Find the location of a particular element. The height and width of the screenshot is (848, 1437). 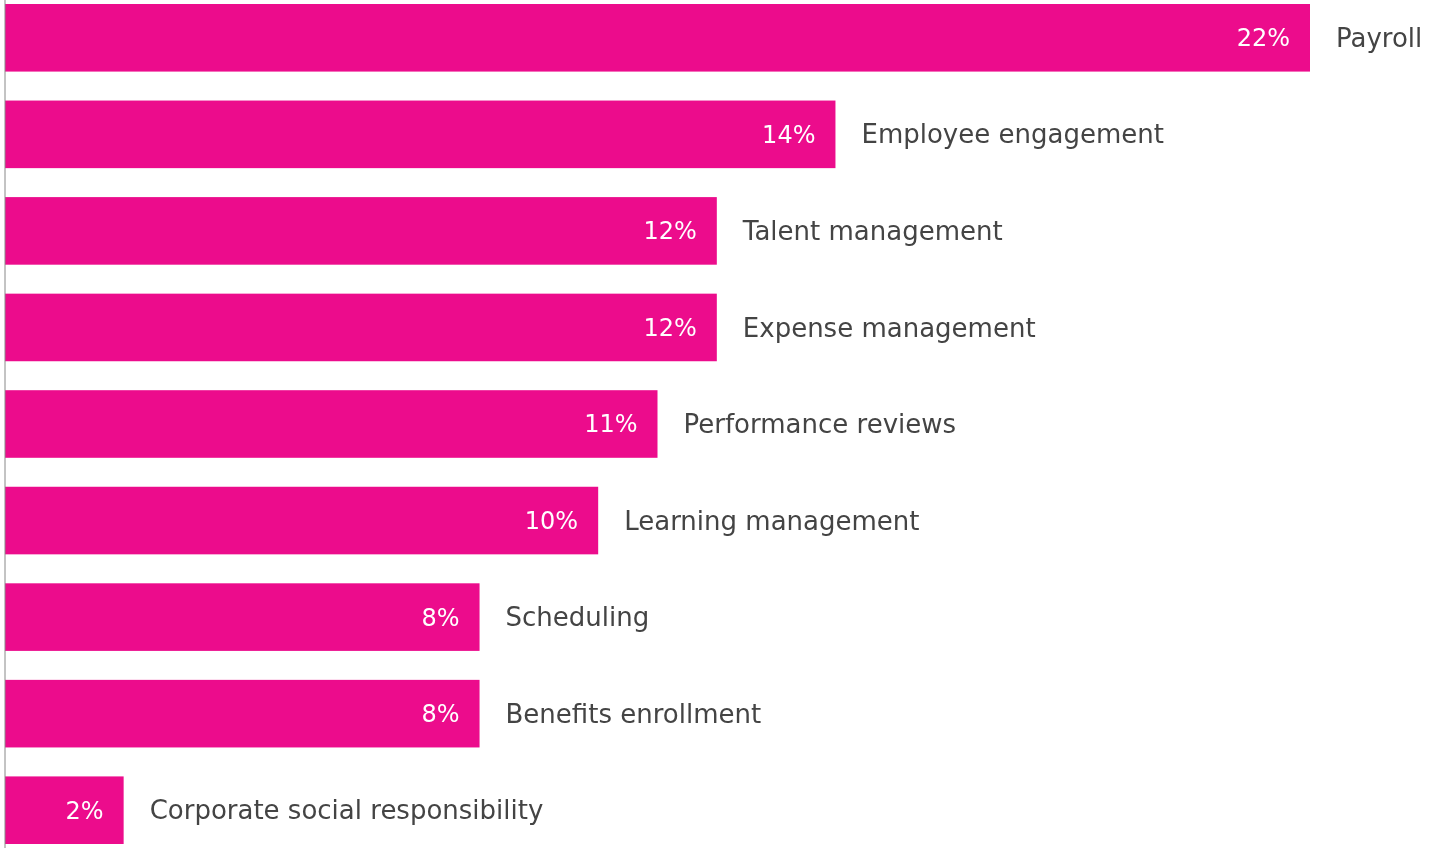

y-tick-label: Talent management is located at coordinates (872, 231).